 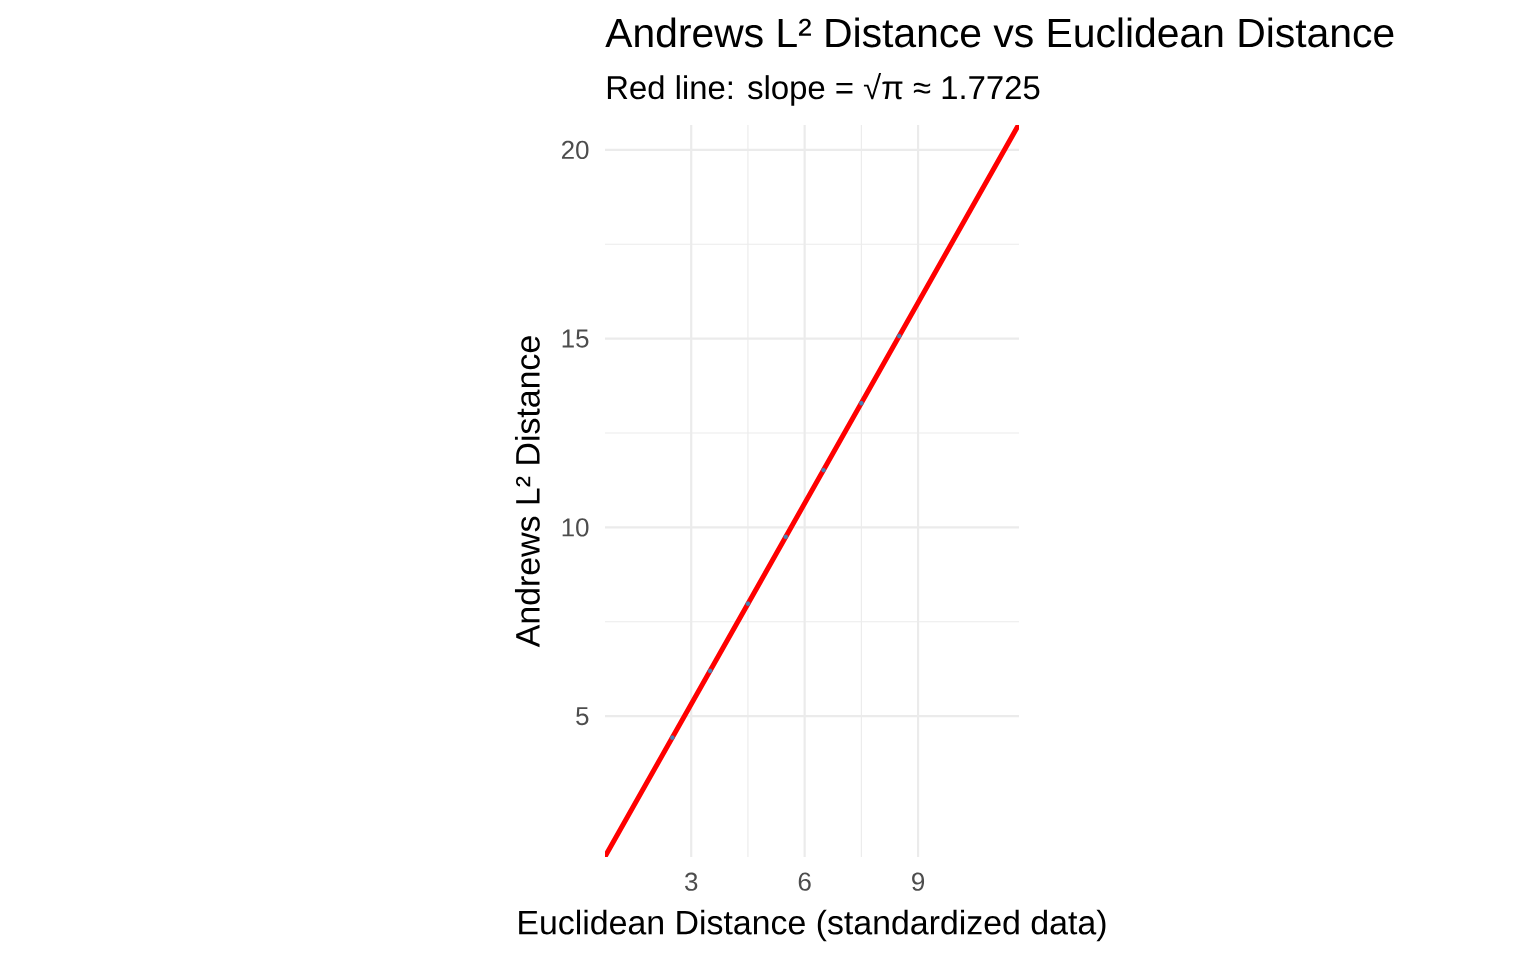 What do you see at coordinates (804, 881) in the screenshot?
I see `x-tick-label: 6` at bounding box center [804, 881].